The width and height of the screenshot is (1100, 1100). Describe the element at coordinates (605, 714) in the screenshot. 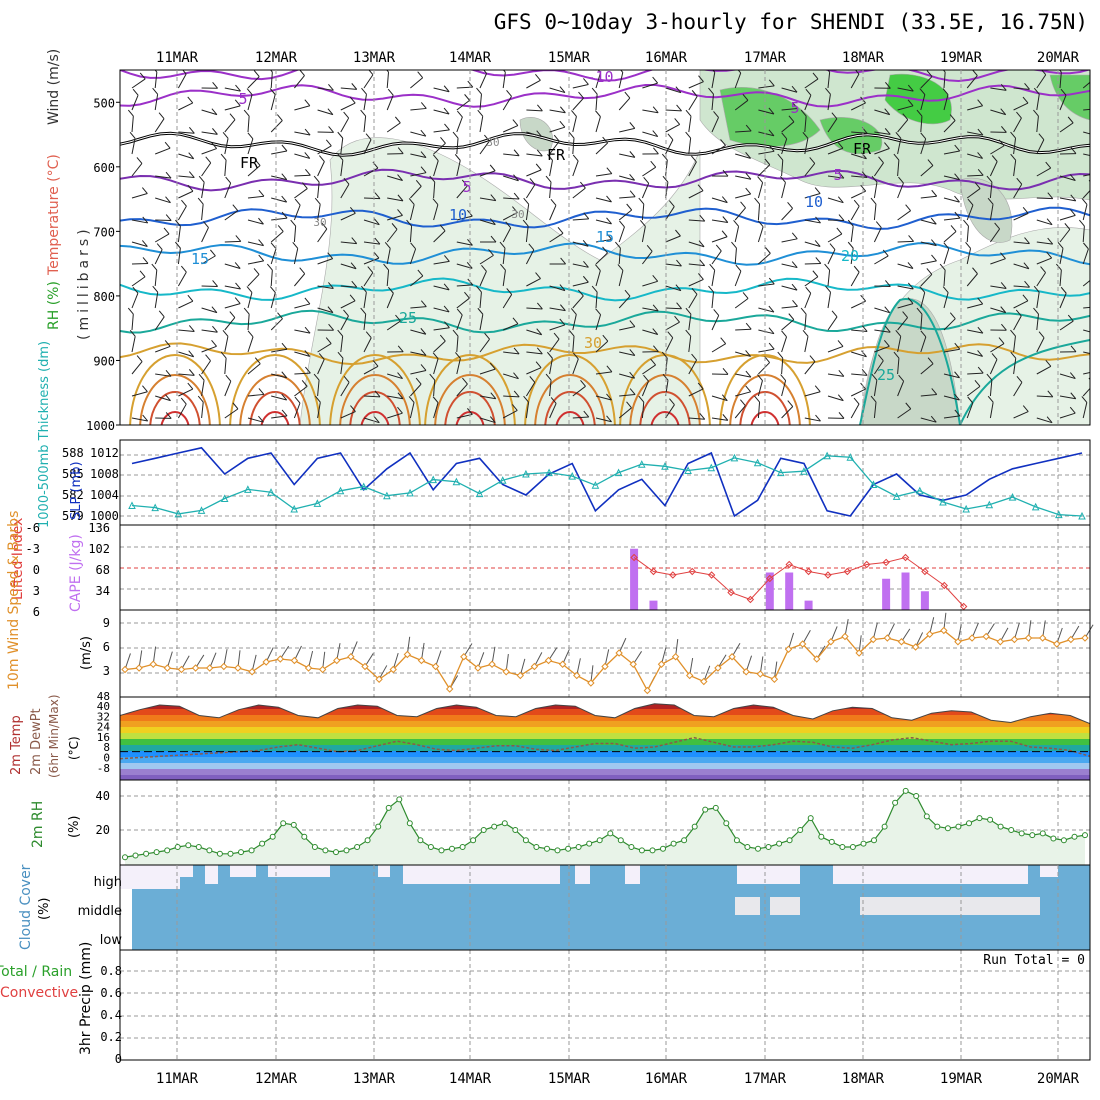

I see `temp-line` at that location.